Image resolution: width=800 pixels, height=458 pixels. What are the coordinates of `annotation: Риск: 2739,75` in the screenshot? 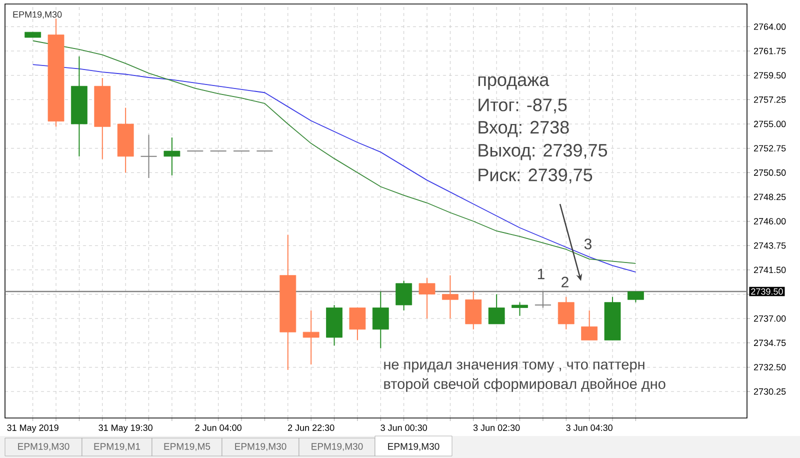 It's located at (535, 176).